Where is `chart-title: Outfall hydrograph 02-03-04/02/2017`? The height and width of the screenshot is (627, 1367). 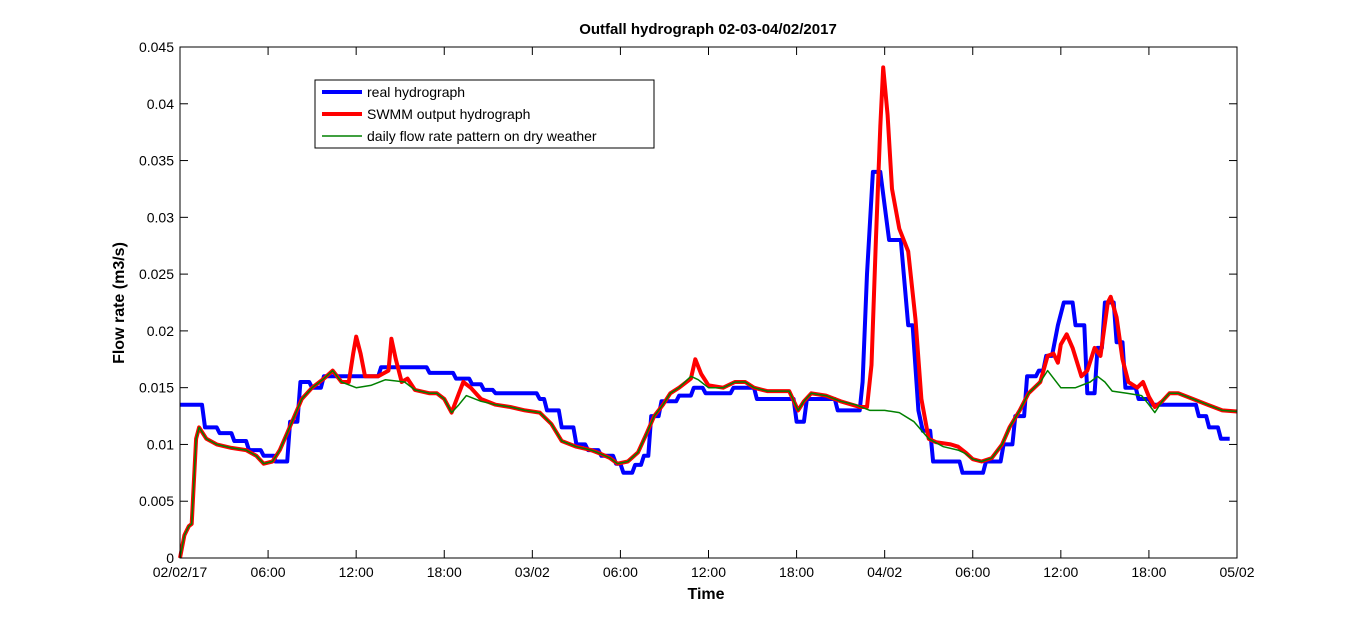
chart-title: Outfall hydrograph 02-03-04/02/2017 is located at coordinates (708, 29).